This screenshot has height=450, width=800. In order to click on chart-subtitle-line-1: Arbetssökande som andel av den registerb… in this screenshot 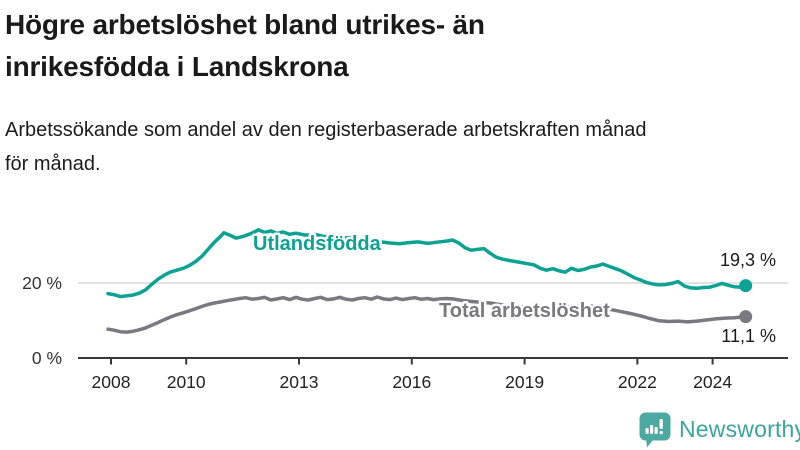, I will do `click(326, 130)`.